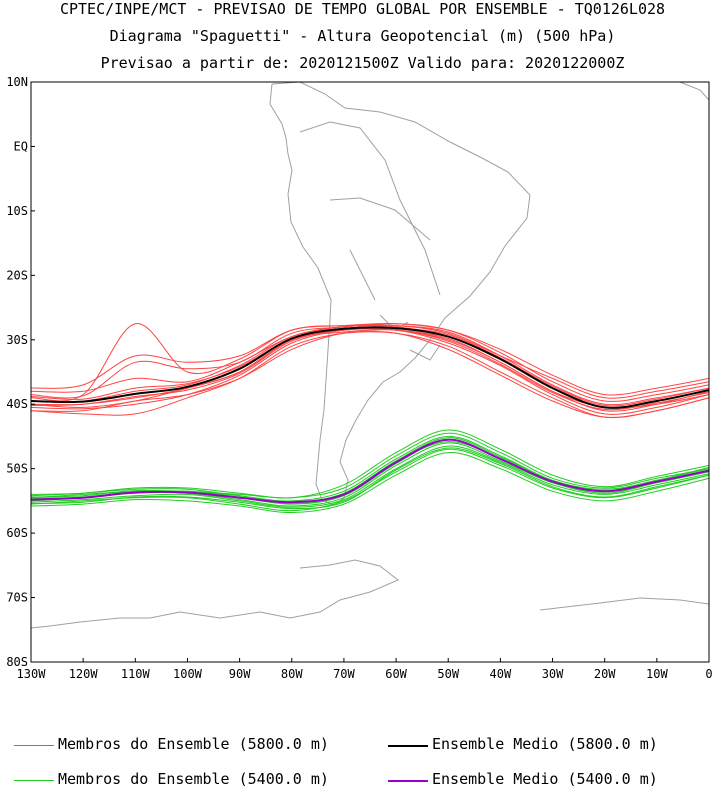  What do you see at coordinates (193, 779) in the screenshot?
I see `legend-members-5400: Membros do Ensemble (5400.0 m)` at bounding box center [193, 779].